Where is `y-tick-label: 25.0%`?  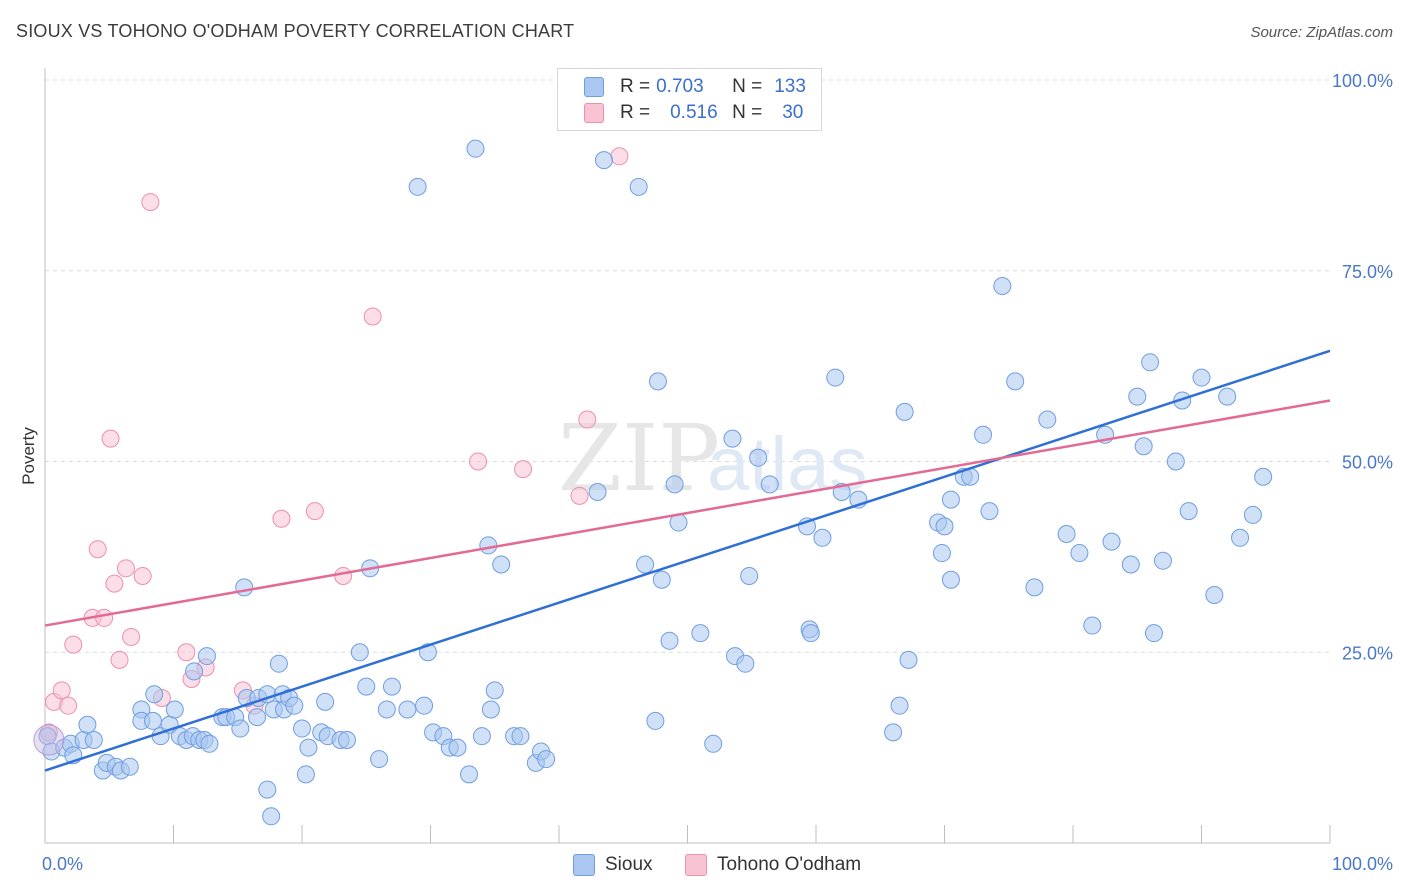
y-tick-label: 25.0% is located at coordinates (1367, 653).